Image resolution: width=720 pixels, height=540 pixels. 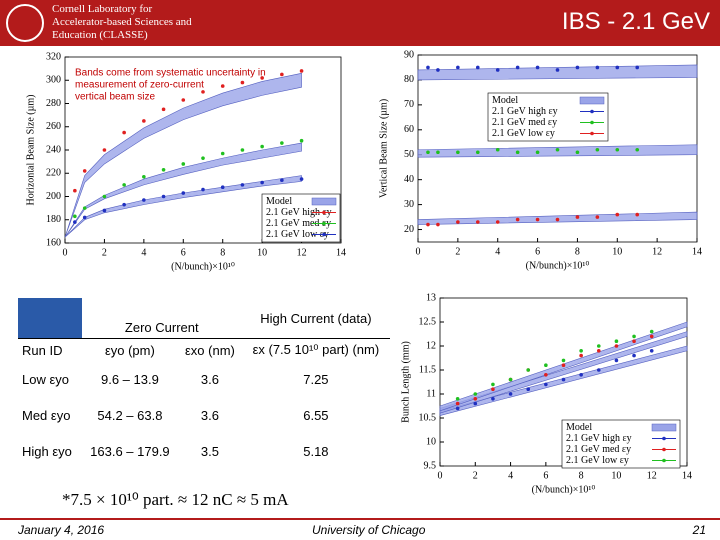 What do you see at coordinates (616, 475) in the screenshot?
I see `x-tick-label: 10` at bounding box center [616, 475].